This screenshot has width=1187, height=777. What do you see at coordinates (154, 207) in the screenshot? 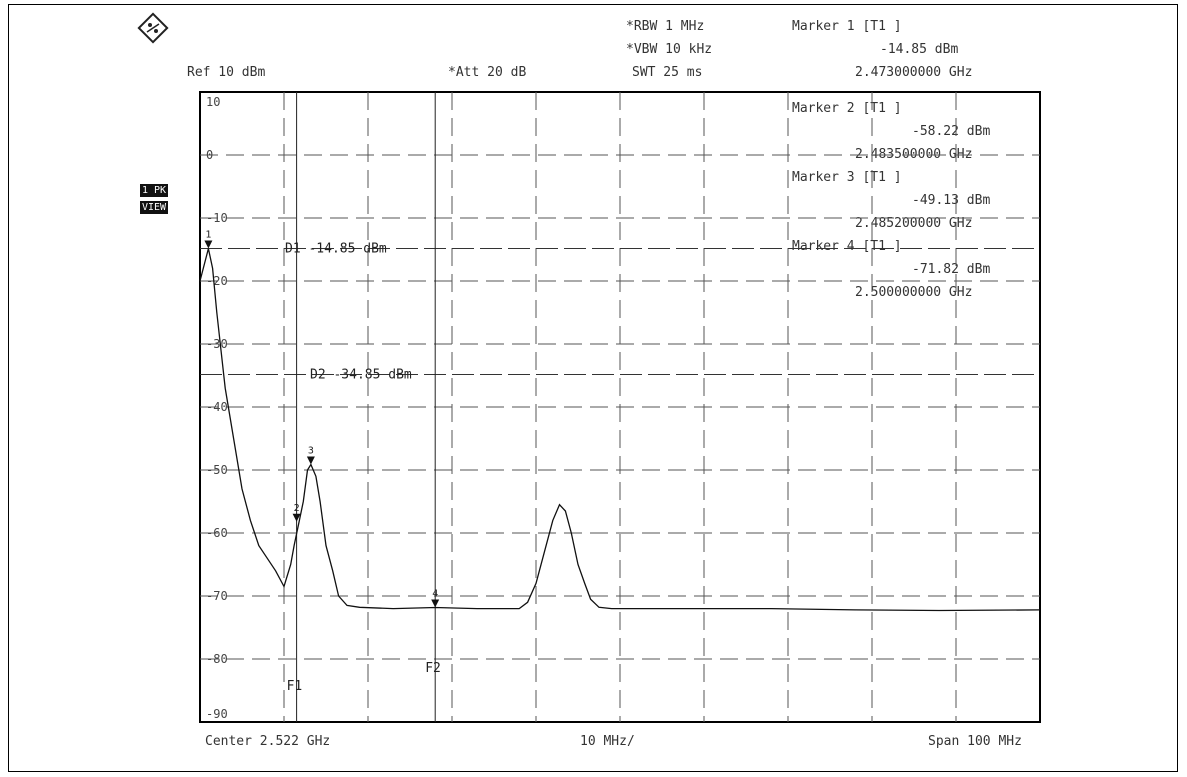
I see `view-badge: VIEW` at bounding box center [154, 207].